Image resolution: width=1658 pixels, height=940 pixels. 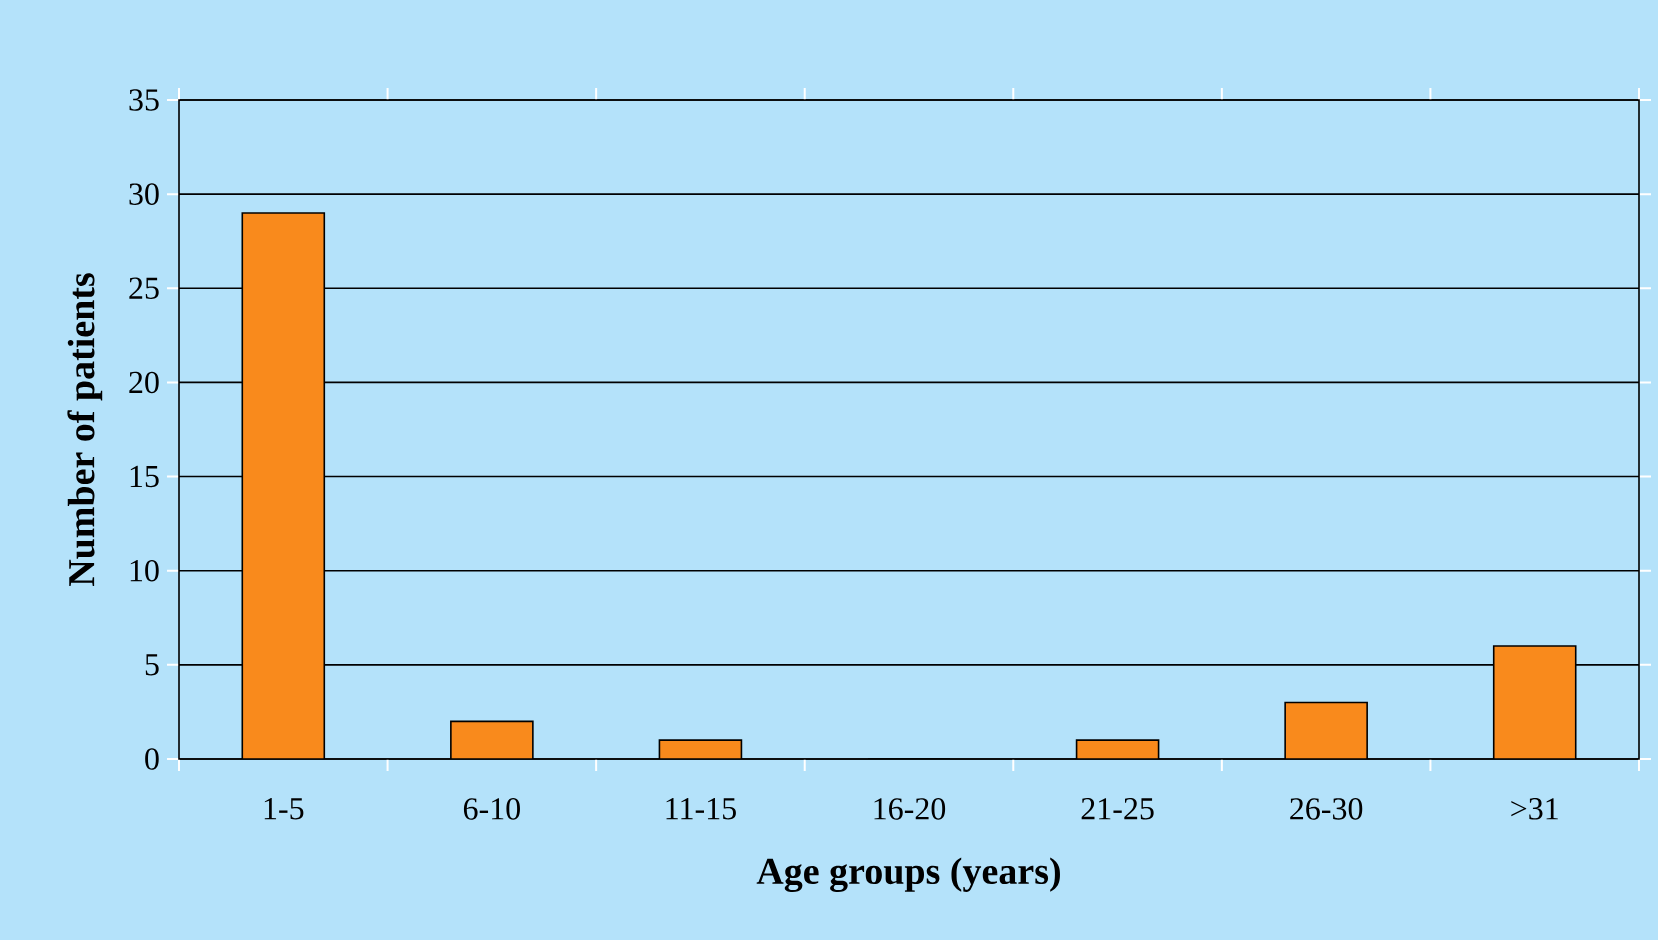 What do you see at coordinates (1534, 809) in the screenshot?
I see `x-tick-label: >31` at bounding box center [1534, 809].